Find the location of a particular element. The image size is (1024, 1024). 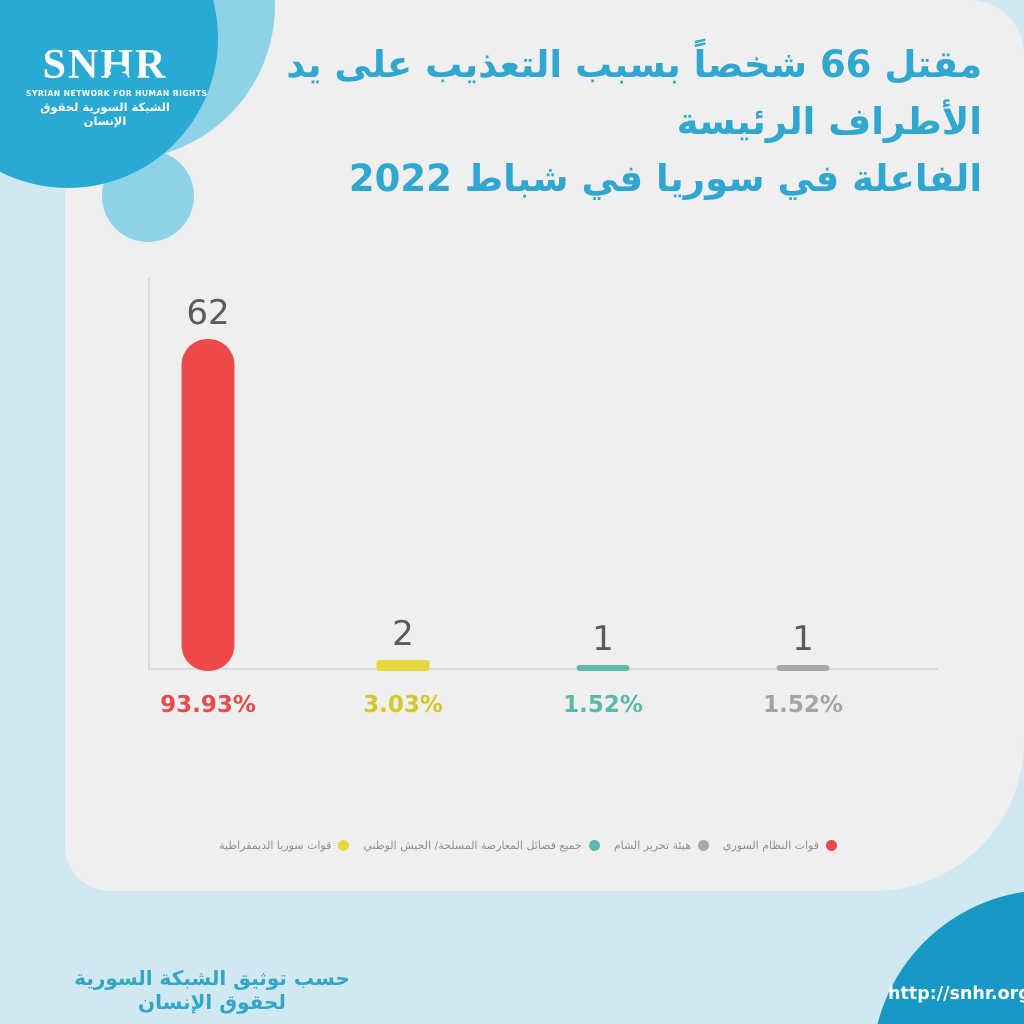

people-icon is located at coordinates (123, 71).